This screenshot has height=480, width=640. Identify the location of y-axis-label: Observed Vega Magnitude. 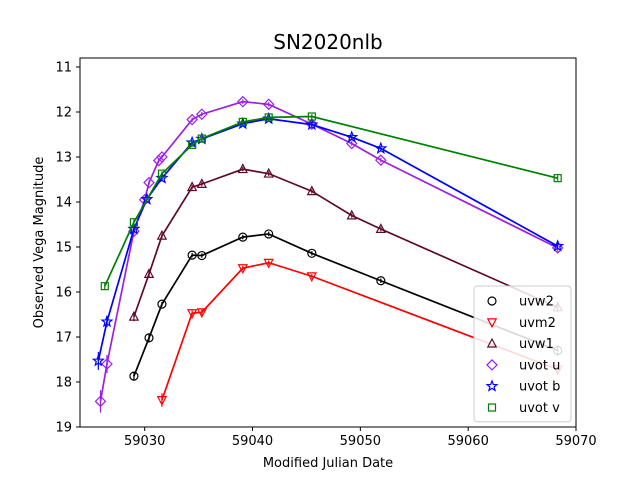
(39, 243).